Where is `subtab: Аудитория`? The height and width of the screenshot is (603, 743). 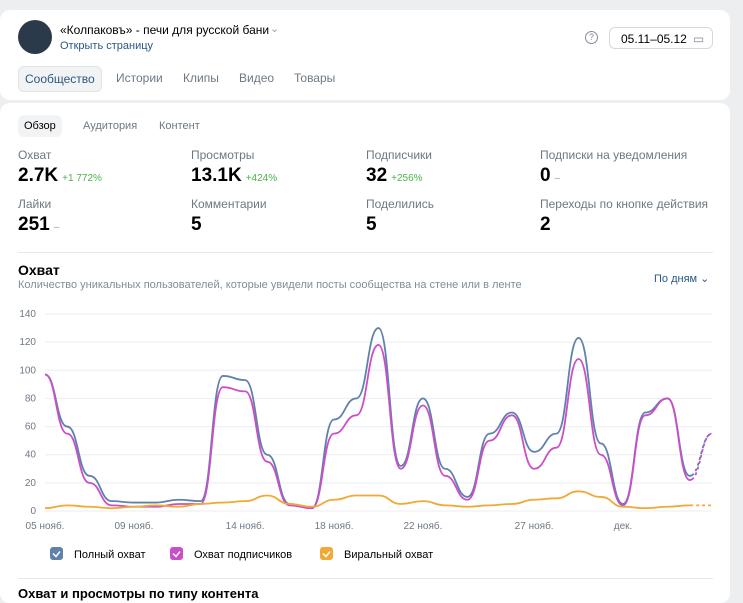
subtab: Аудитория is located at coordinates (110, 126).